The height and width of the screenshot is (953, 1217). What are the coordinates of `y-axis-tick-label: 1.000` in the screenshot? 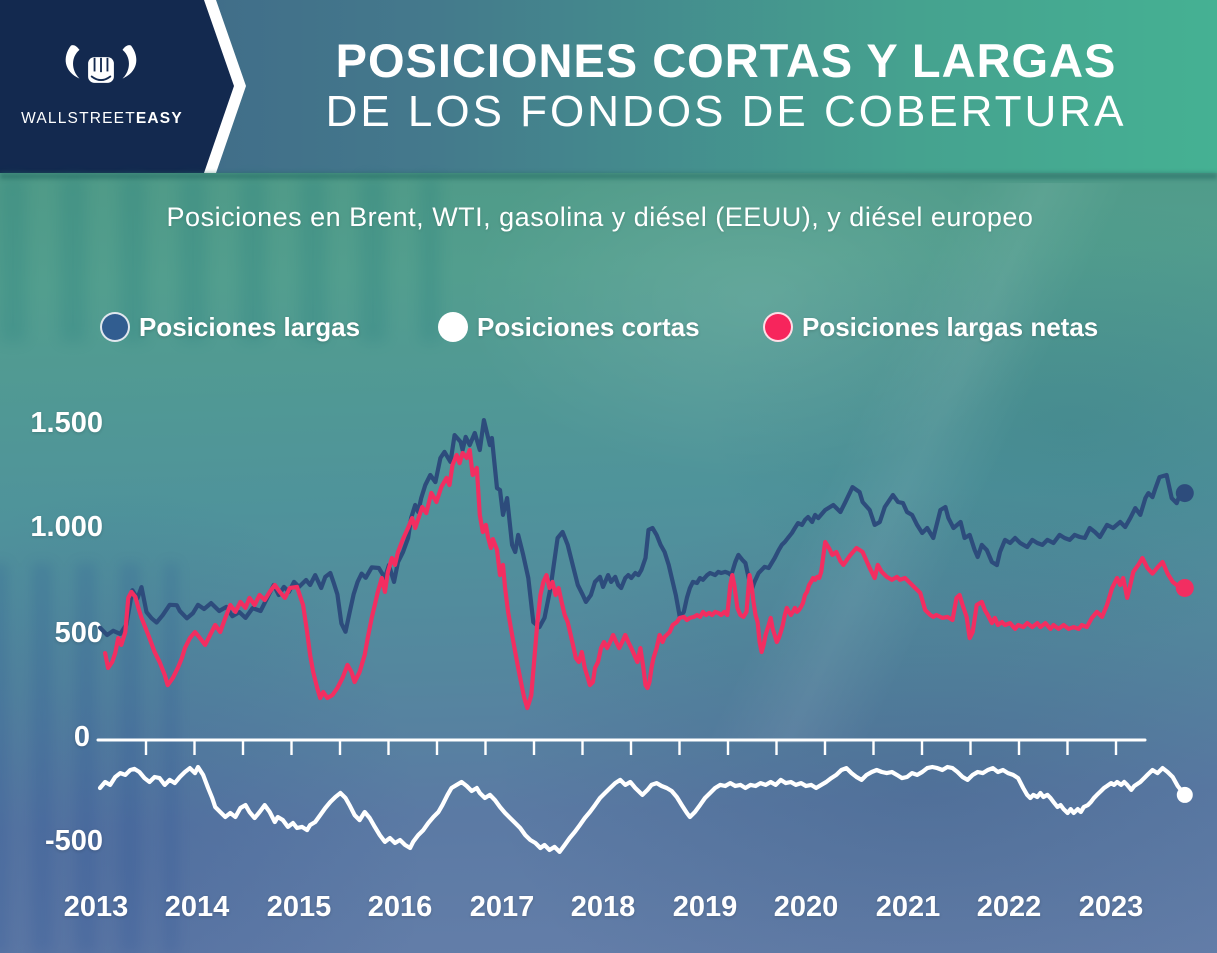 It's located at (66, 527).